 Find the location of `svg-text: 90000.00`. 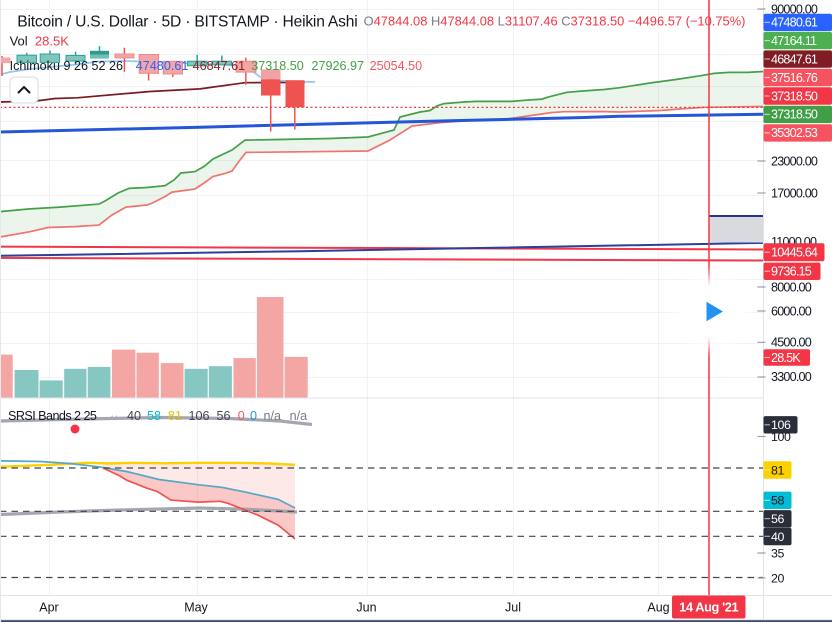

svg-text: 90000.00 is located at coordinates (794, 9).